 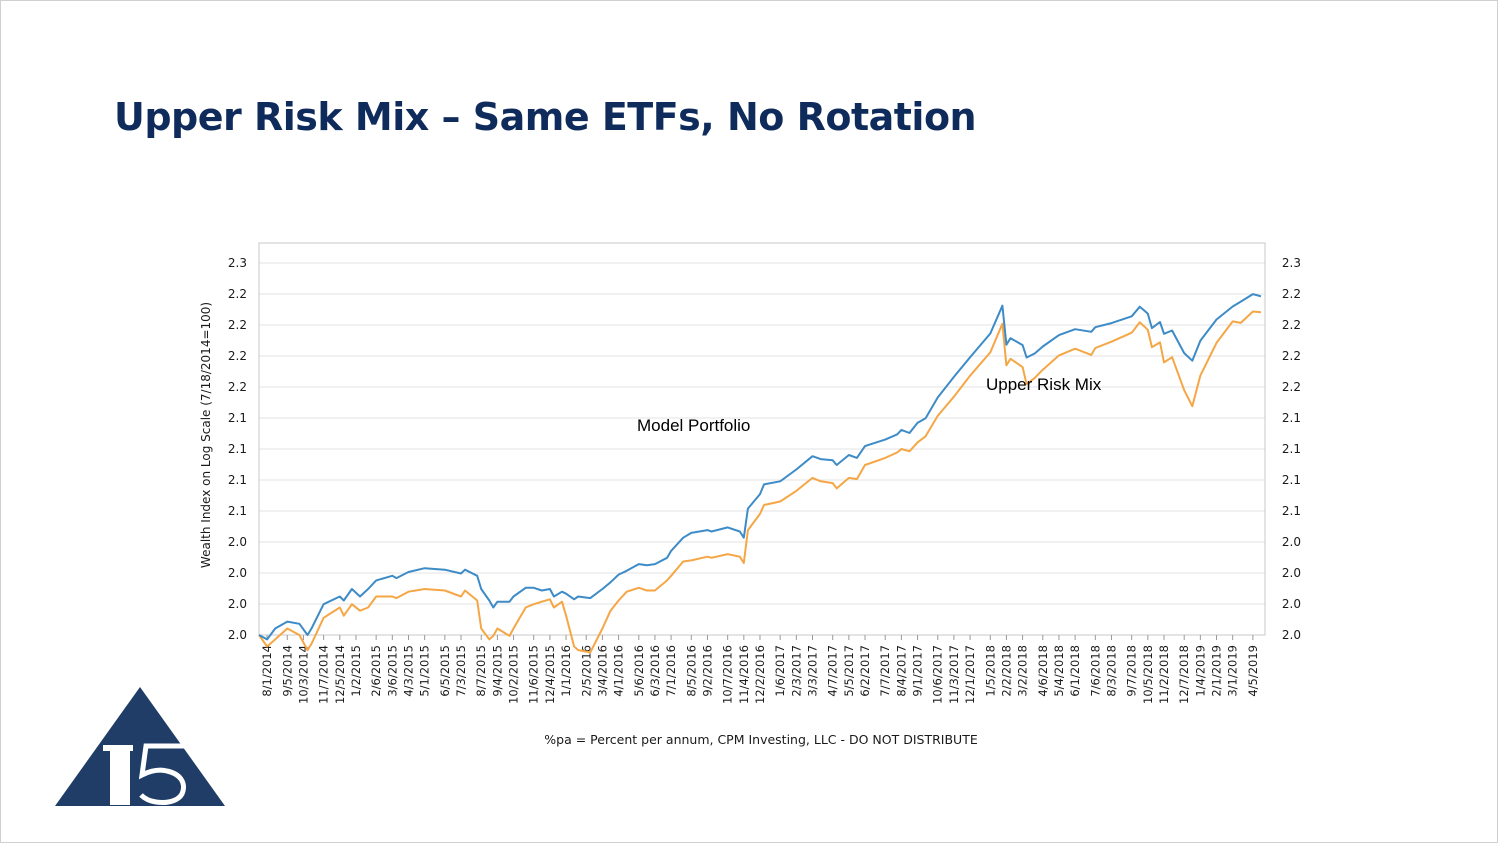 I want to click on y-axis-left: 2.0 2.0 2.0 2.0 2.1 2.1 2.1 2.1 2.2 2.2 2.2 2.2 2.3, so click(x=237, y=449).